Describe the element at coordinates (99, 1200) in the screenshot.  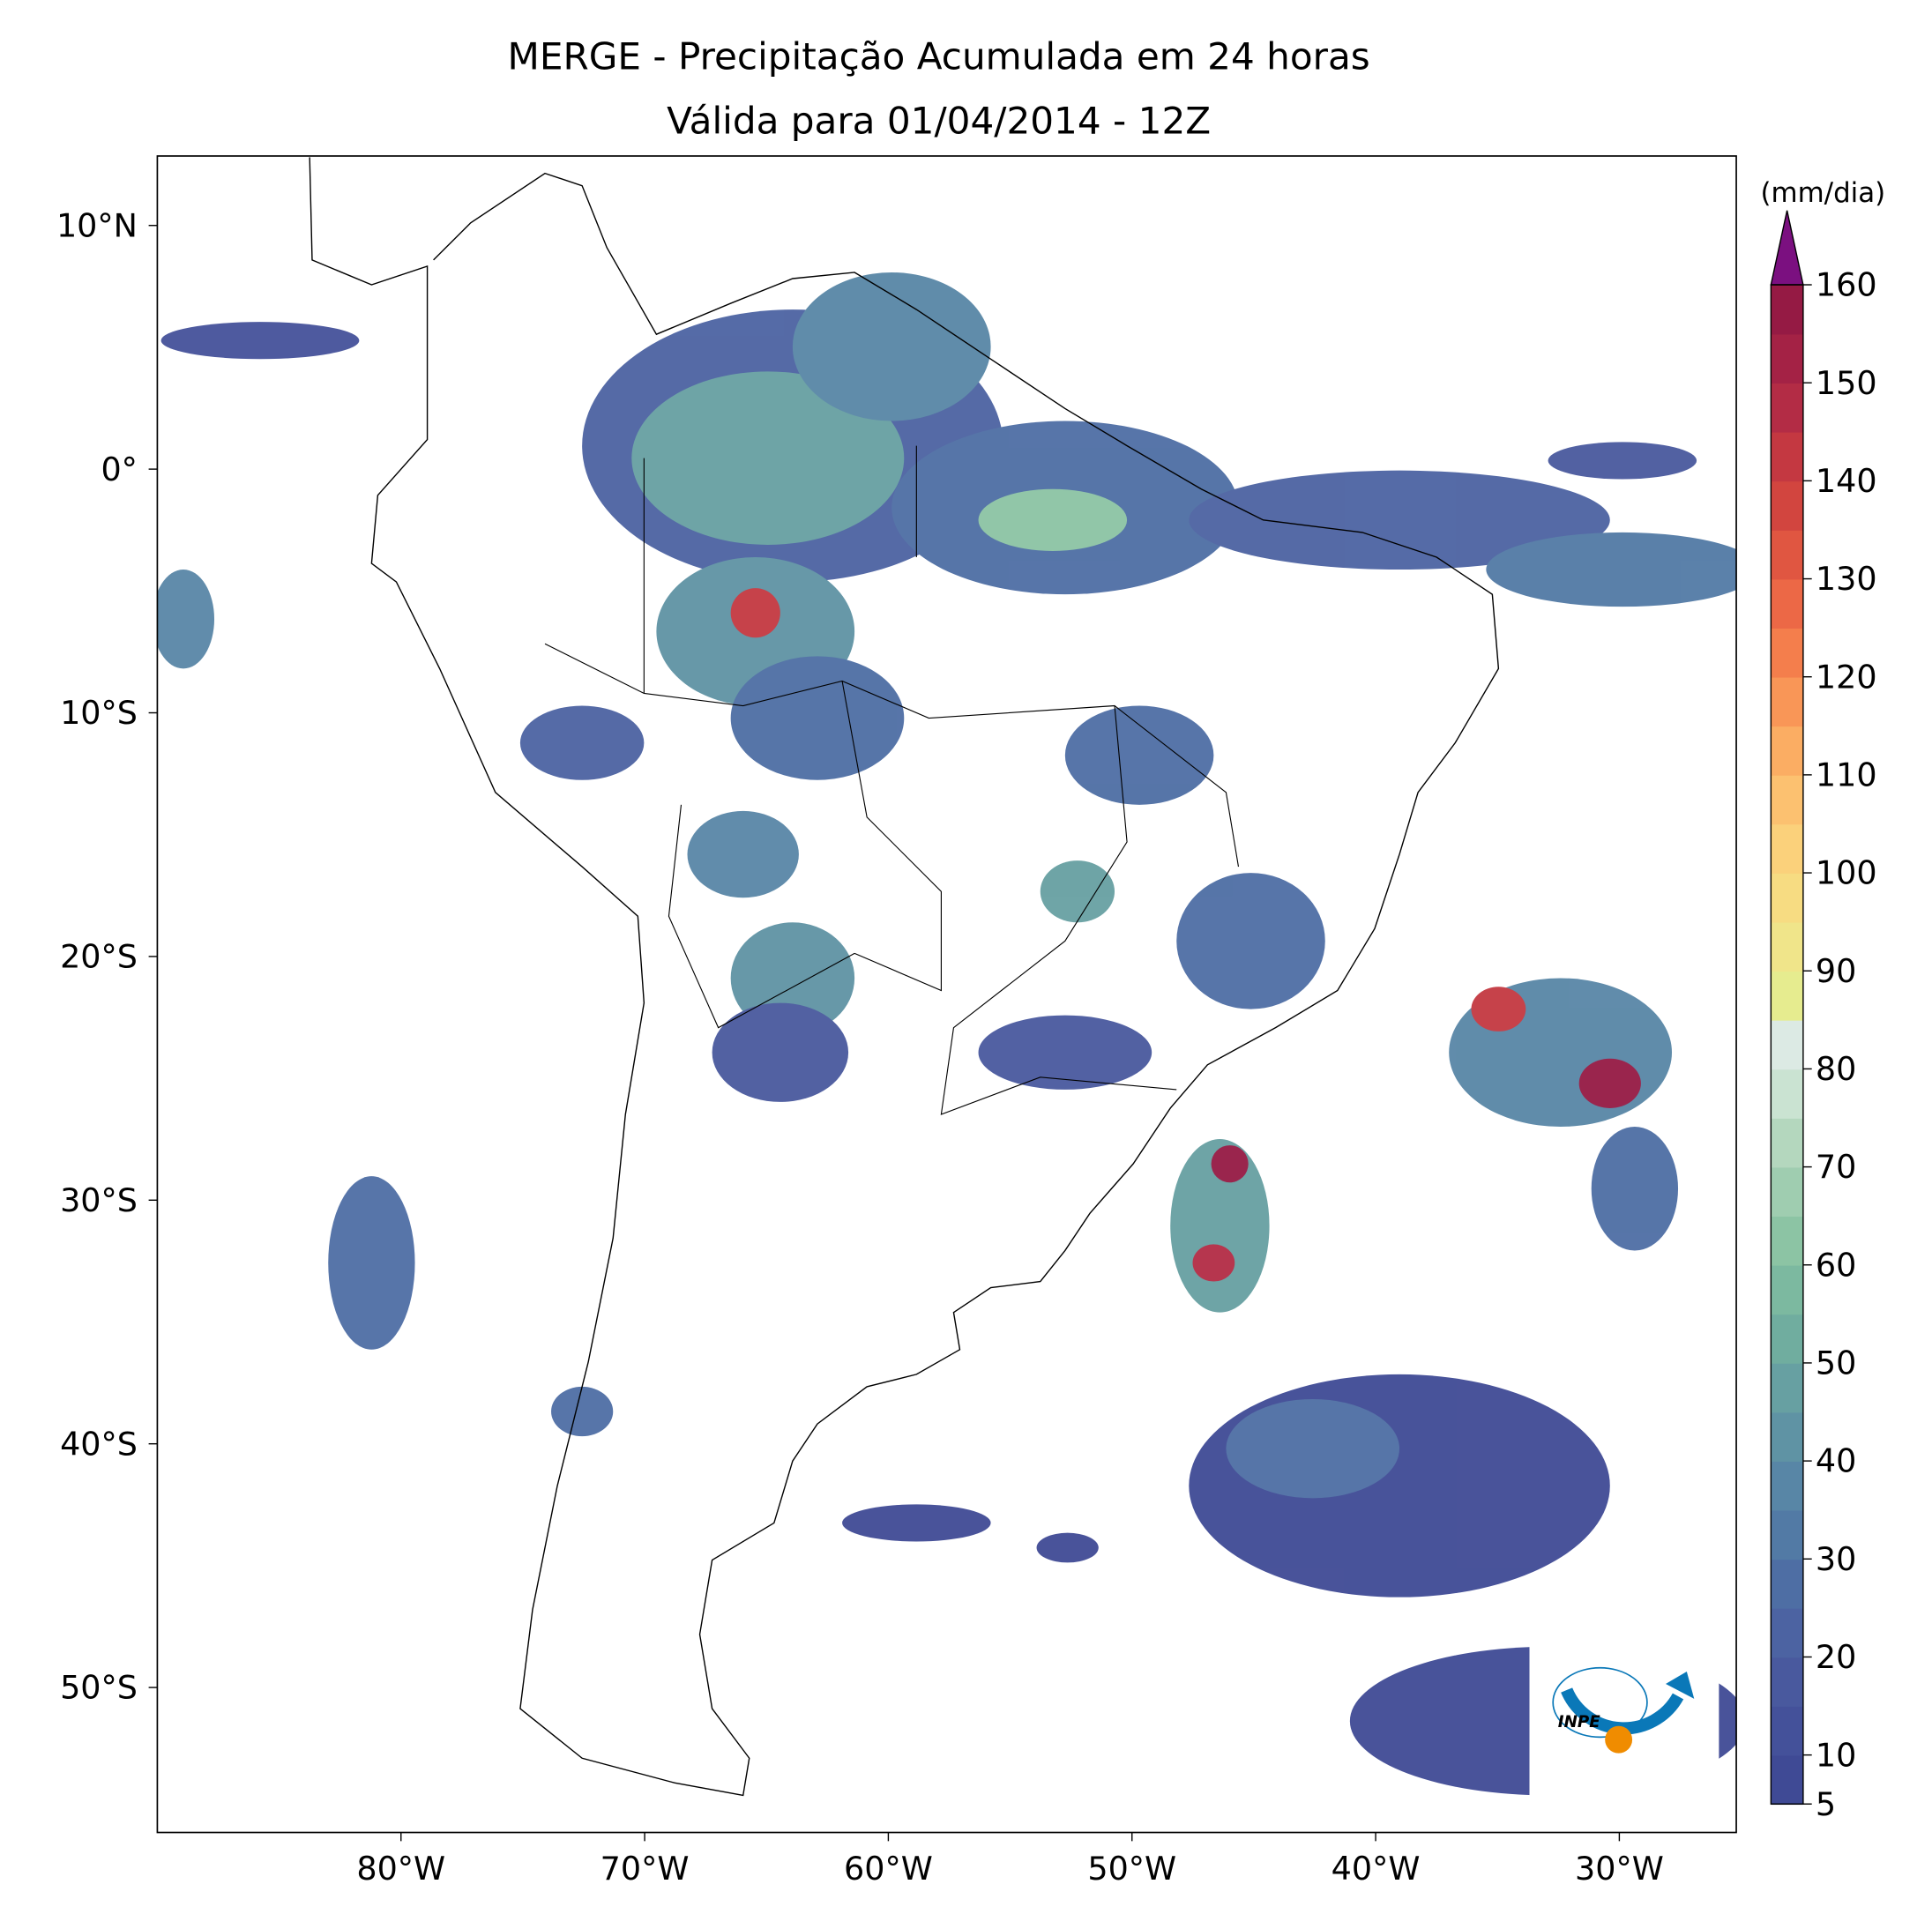
I see `y-tick-label: 30°S` at that location.